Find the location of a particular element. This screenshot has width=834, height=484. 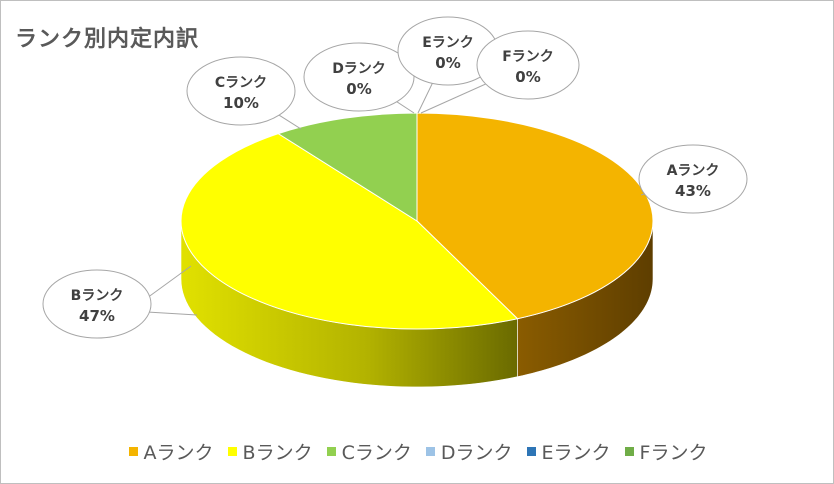

data-label-category: Fランク is located at coordinates (528, 57).